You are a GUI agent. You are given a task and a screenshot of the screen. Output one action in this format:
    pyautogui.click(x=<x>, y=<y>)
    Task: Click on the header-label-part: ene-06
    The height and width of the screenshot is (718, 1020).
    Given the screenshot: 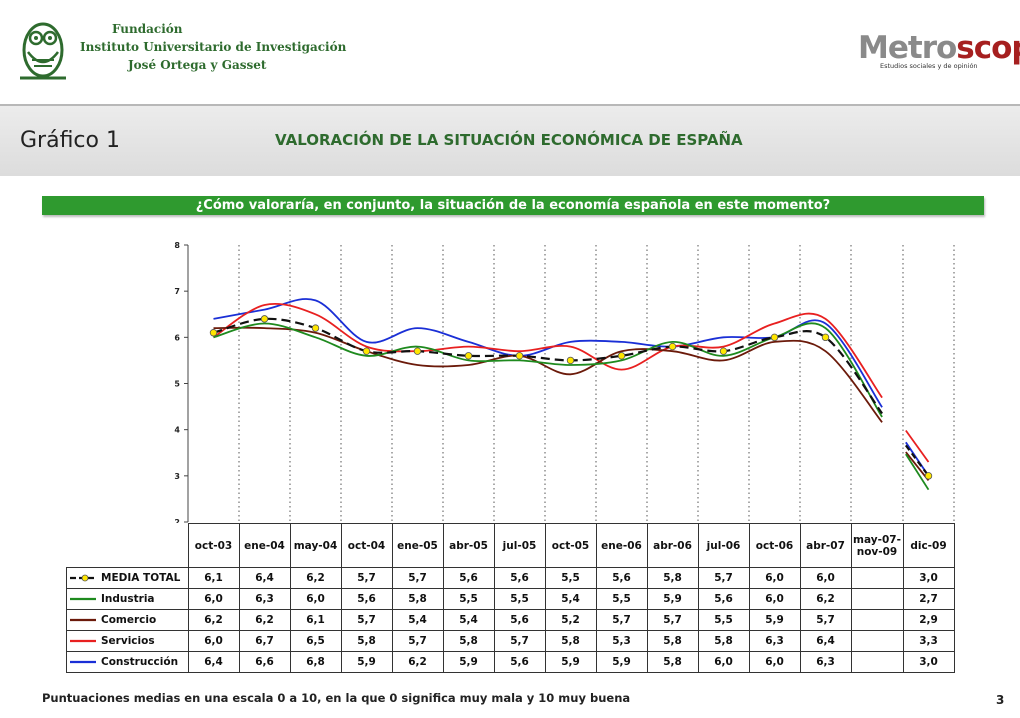 What is the action you would take?
    pyautogui.click(x=621, y=545)
    